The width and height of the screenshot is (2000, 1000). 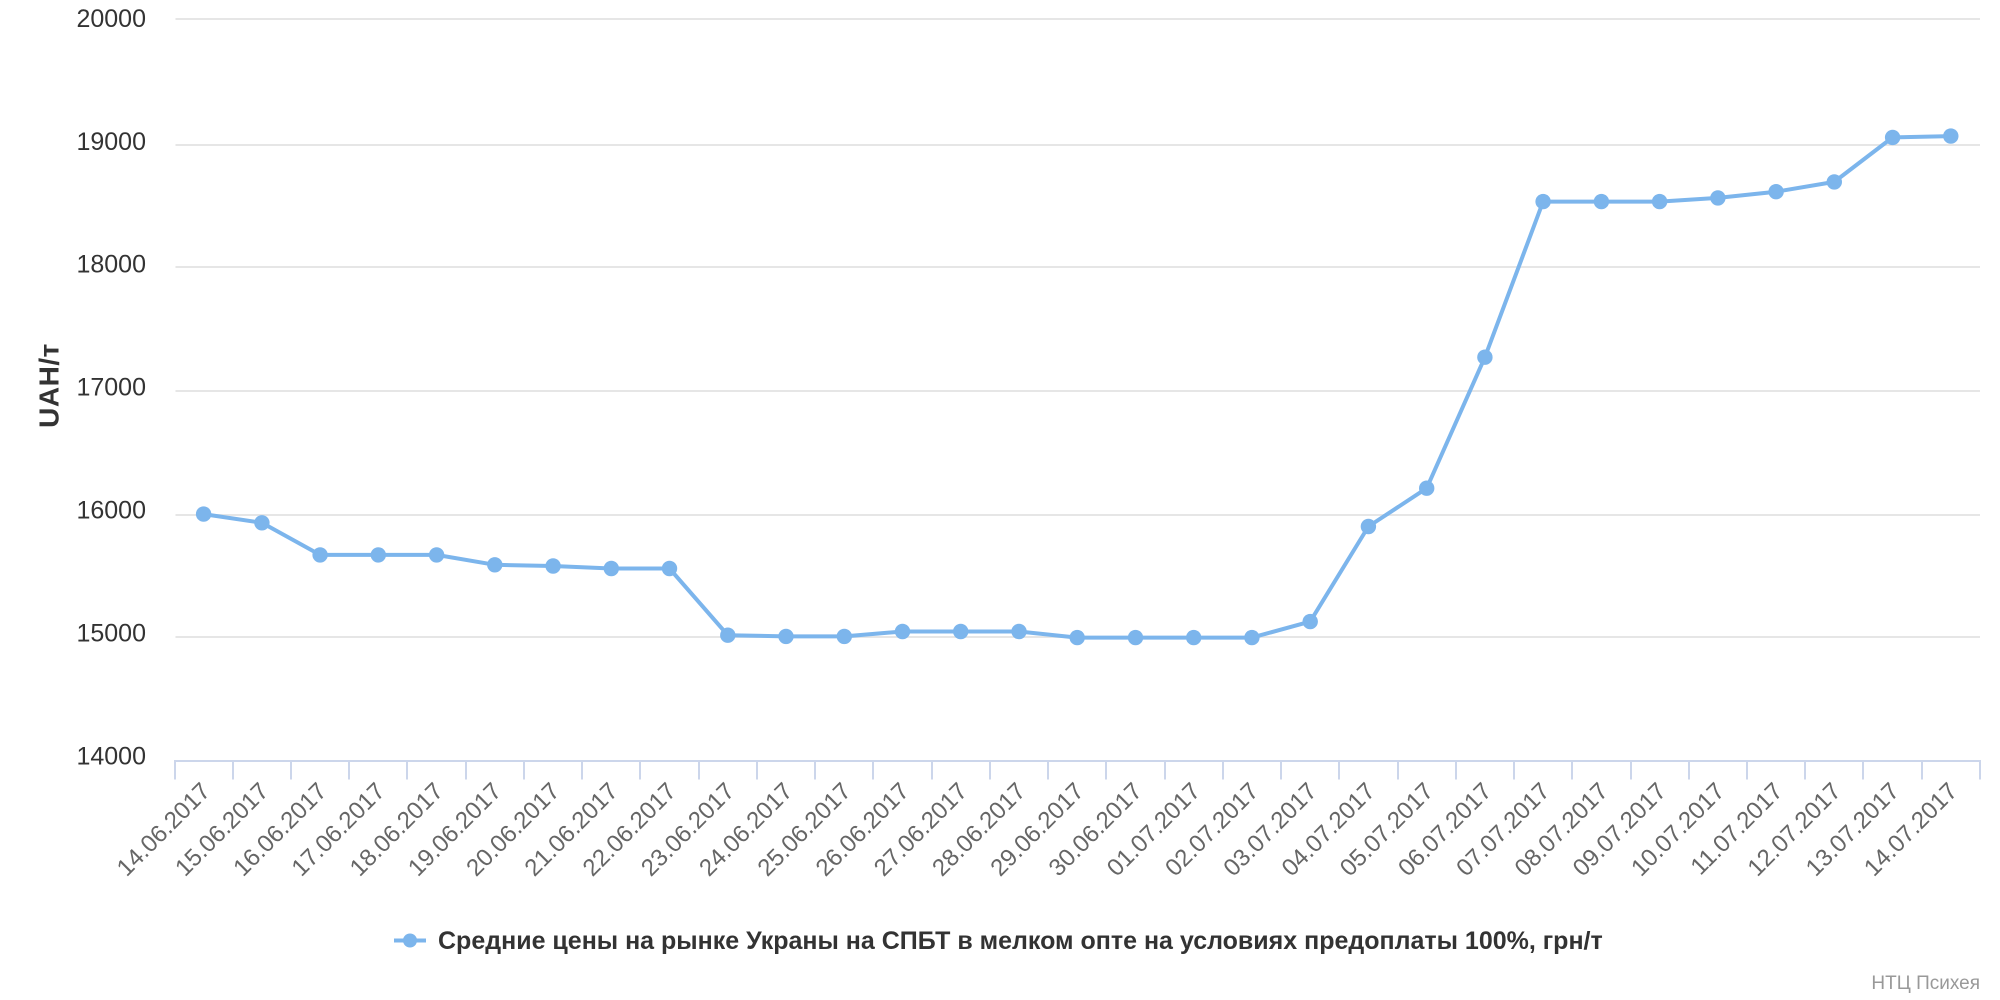 What do you see at coordinates (111, 757) in the screenshot?
I see `svg-text: 14000` at bounding box center [111, 757].